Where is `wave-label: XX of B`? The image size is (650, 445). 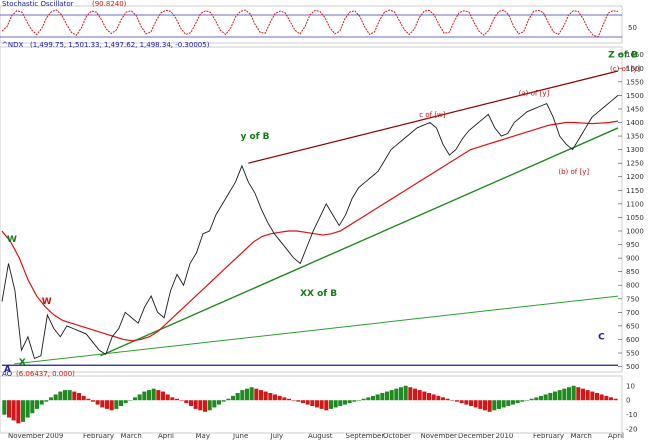 wave-label: XX of B is located at coordinates (318, 294).